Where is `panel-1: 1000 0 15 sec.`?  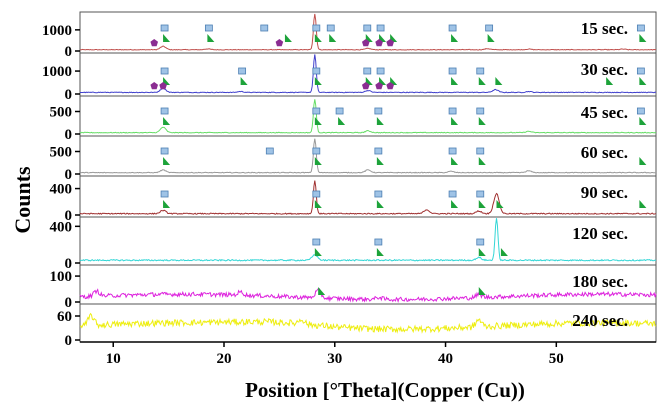
panel-1: 1000 0 15 sec. is located at coordinates (349, 35).